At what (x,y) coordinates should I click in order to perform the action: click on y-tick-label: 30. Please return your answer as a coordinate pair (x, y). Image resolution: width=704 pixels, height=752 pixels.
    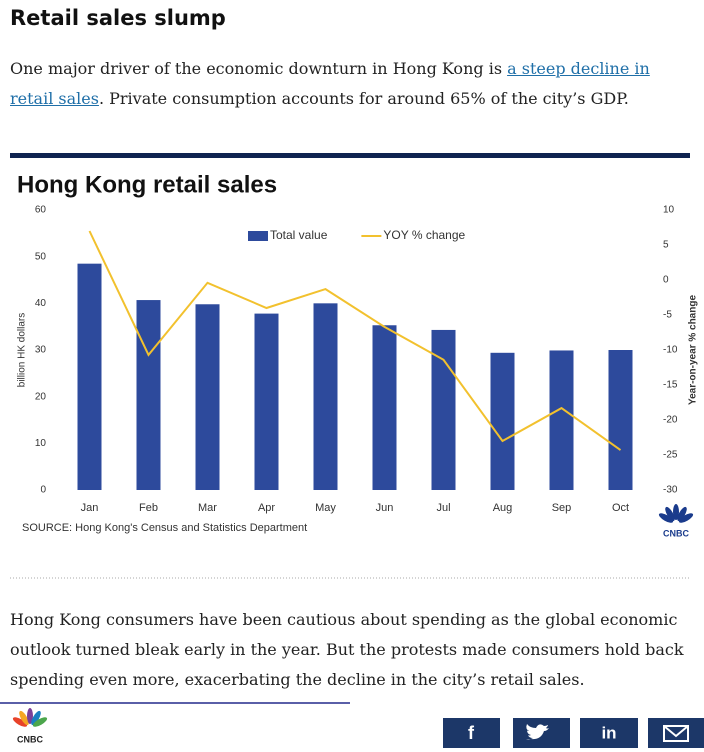
    Looking at the image, I should click on (41, 350).